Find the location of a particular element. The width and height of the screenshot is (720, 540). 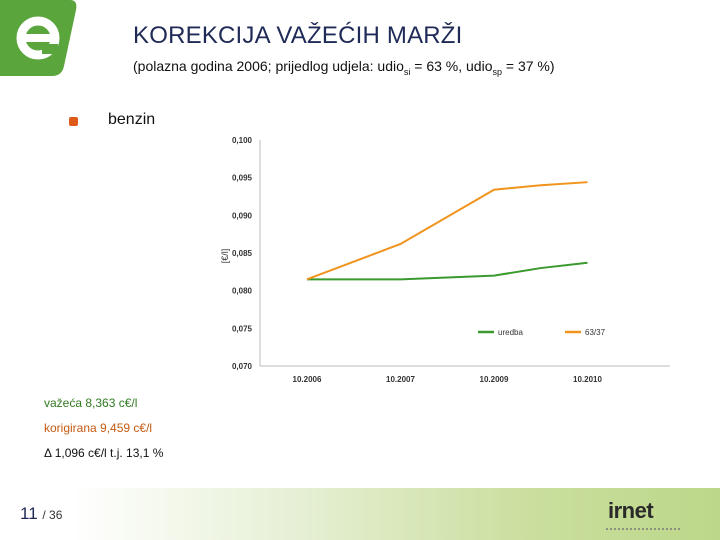

bullet-marker is located at coordinates (73, 121).